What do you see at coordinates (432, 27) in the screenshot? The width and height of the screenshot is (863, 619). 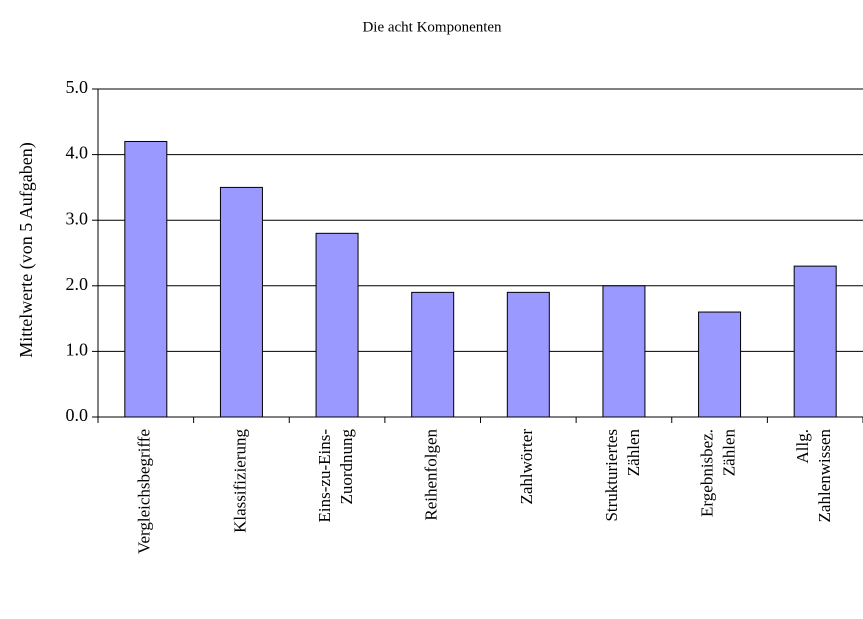 I see `chart-title: Die acht Komponenten` at bounding box center [432, 27].